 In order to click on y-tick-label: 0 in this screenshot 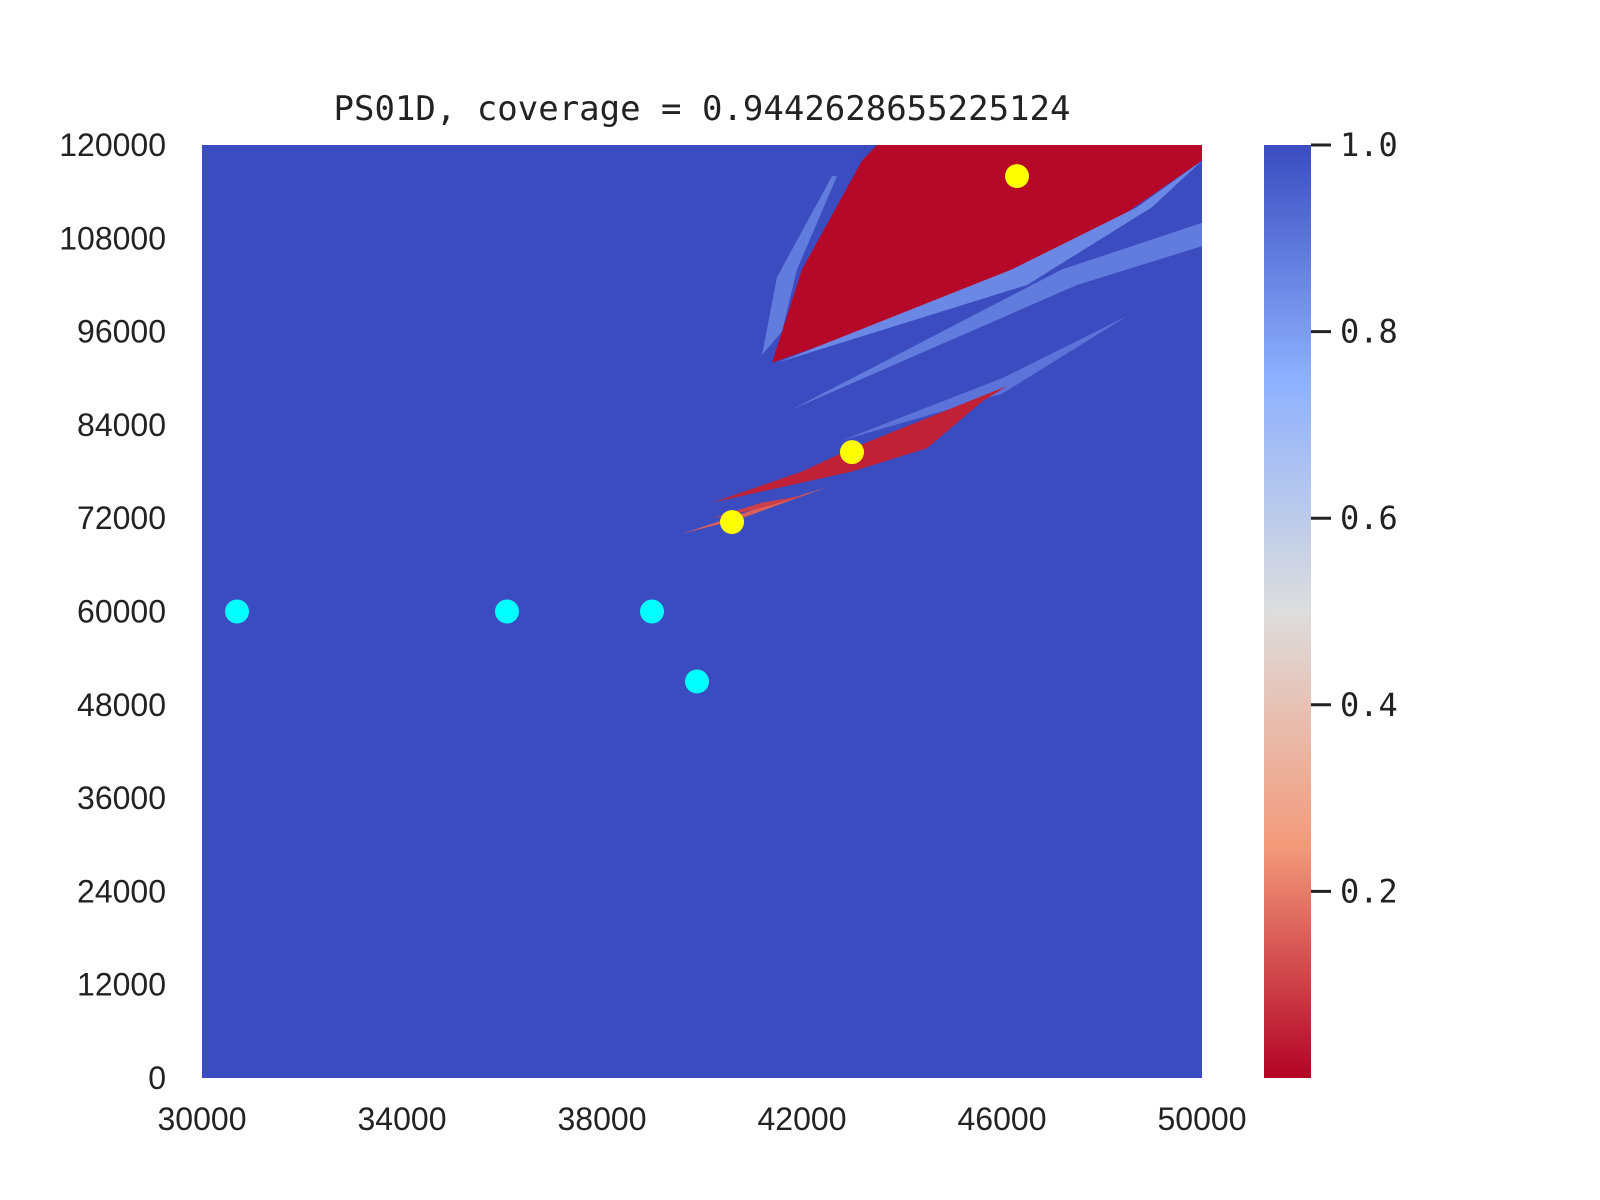, I will do `click(157, 1078)`.